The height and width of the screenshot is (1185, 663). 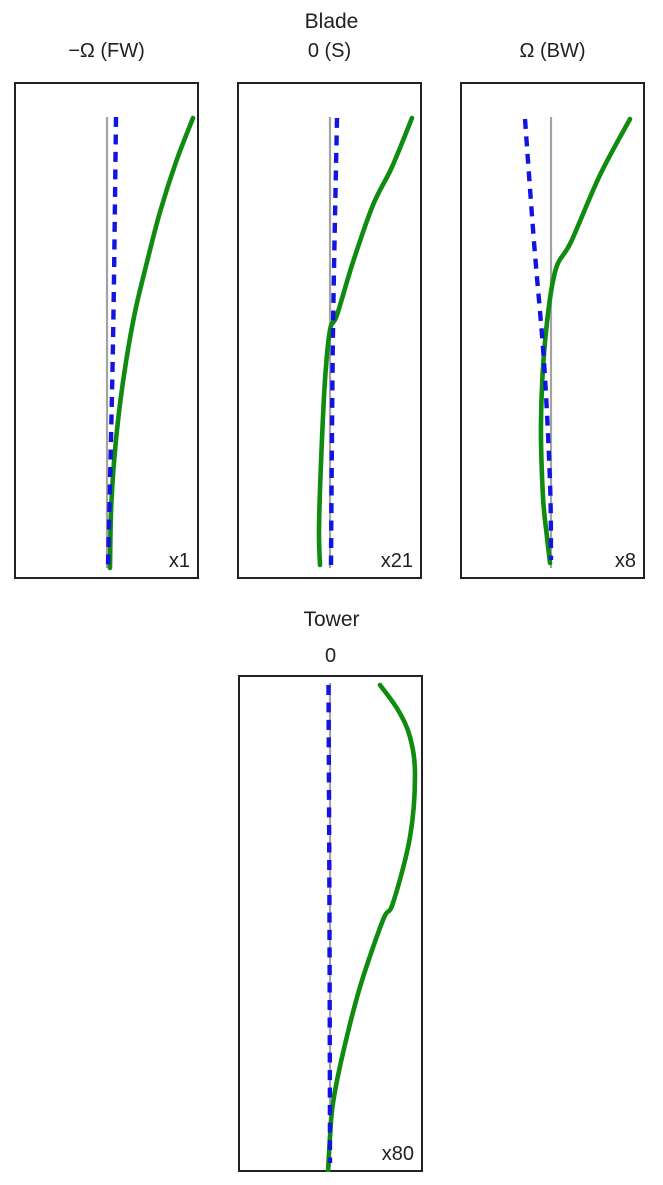 I want to click on panel-blade-fw: −Ω (FW) x1, so click(x=106, y=309).